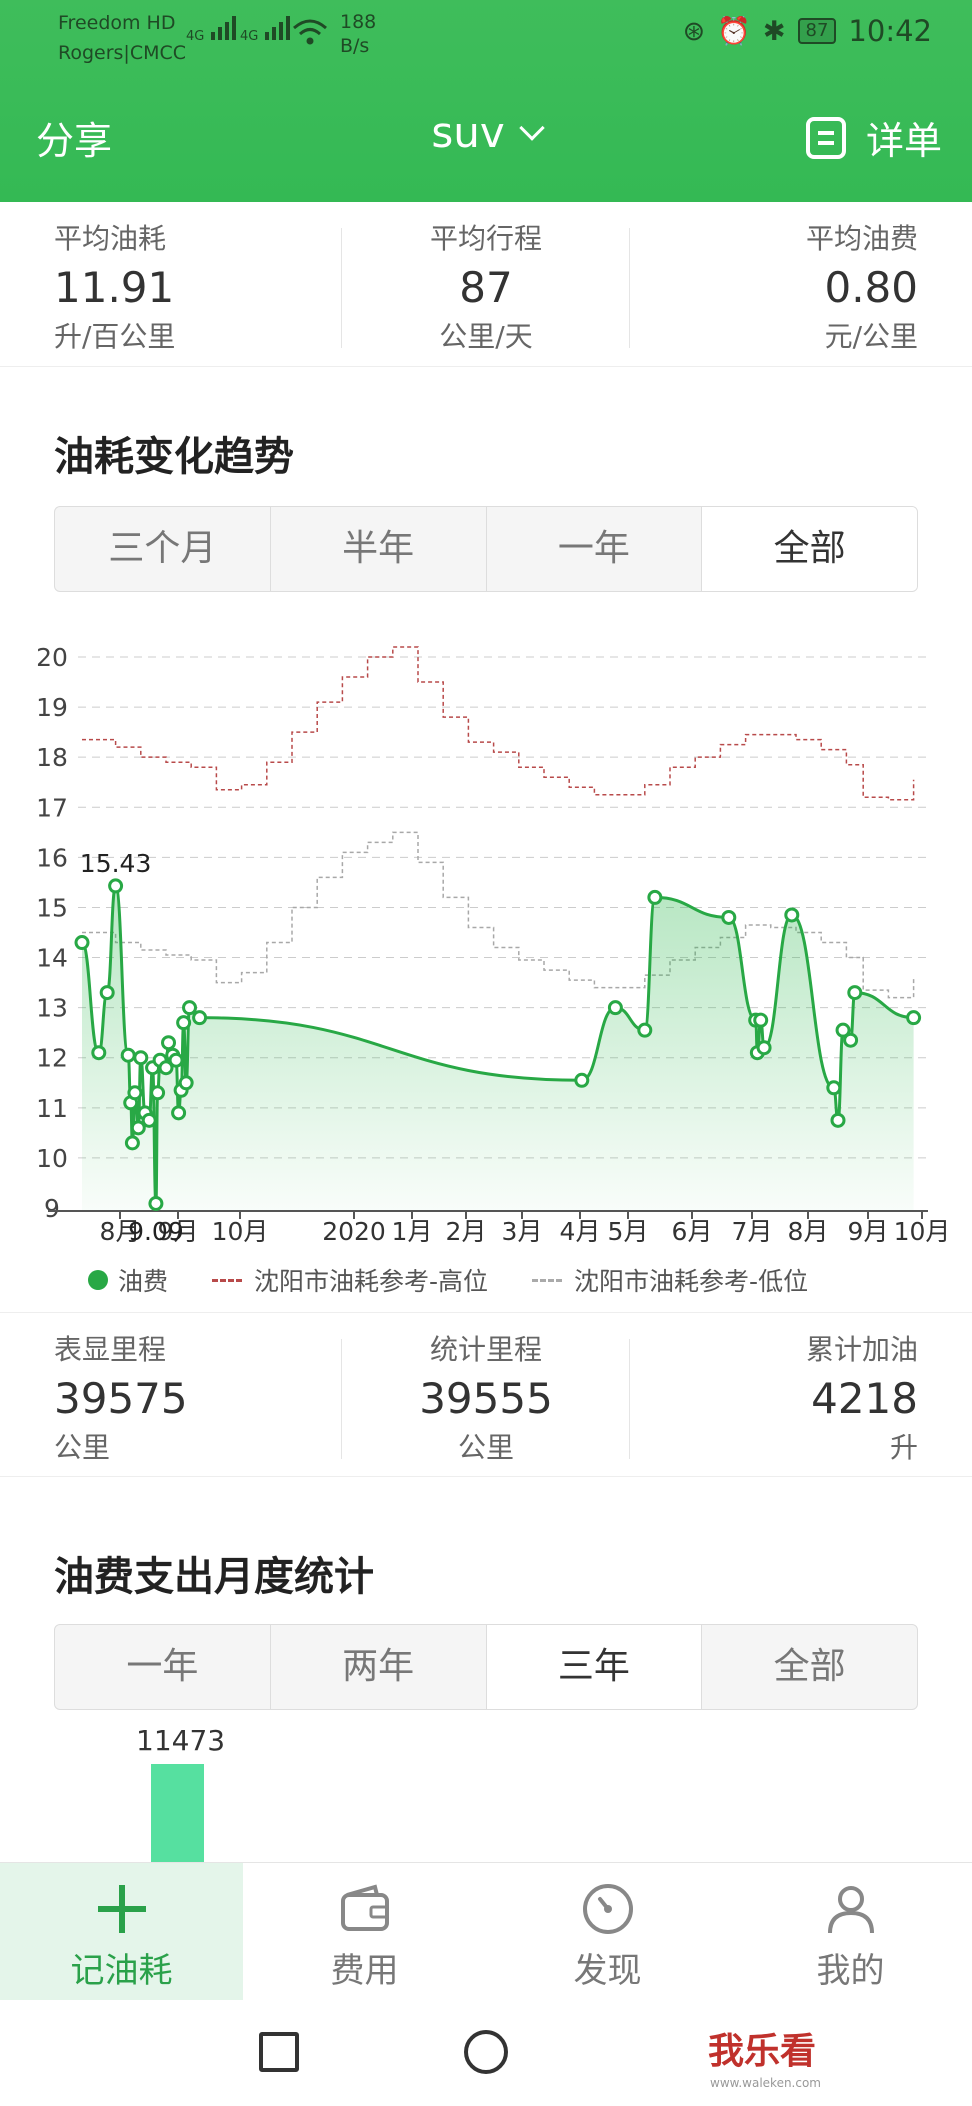 The width and height of the screenshot is (972, 2106). I want to click on range-tab: 半年, so click(379, 549).